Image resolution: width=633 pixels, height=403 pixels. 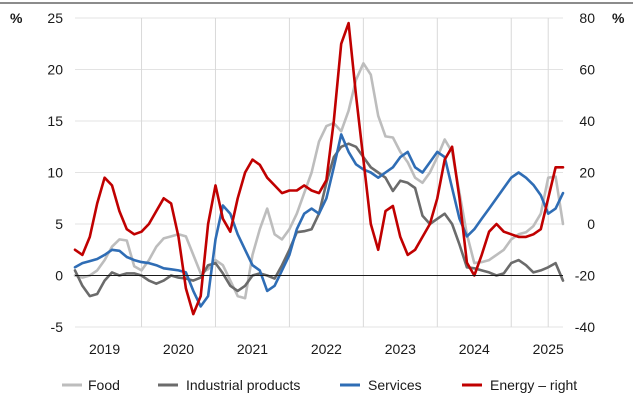 I want to click on legend-label-services: Services, so click(x=395, y=385).